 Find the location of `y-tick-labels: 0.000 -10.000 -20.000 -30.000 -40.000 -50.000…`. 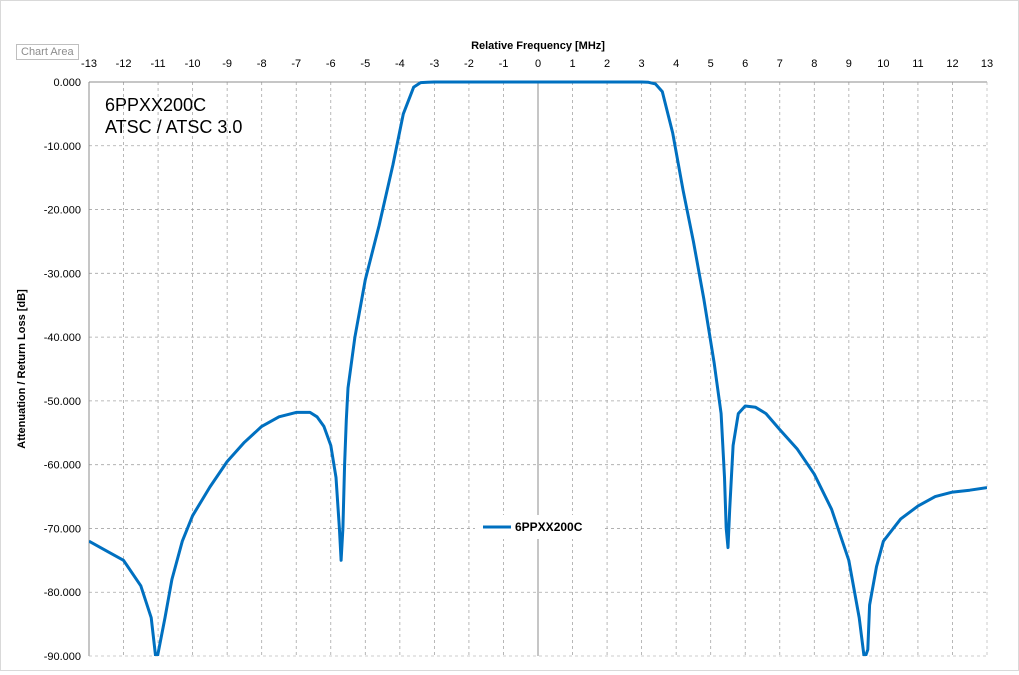

y-tick-labels: 0.000 -10.000 -20.000 -30.000 -40.000 -50.000… is located at coordinates (62, 370).